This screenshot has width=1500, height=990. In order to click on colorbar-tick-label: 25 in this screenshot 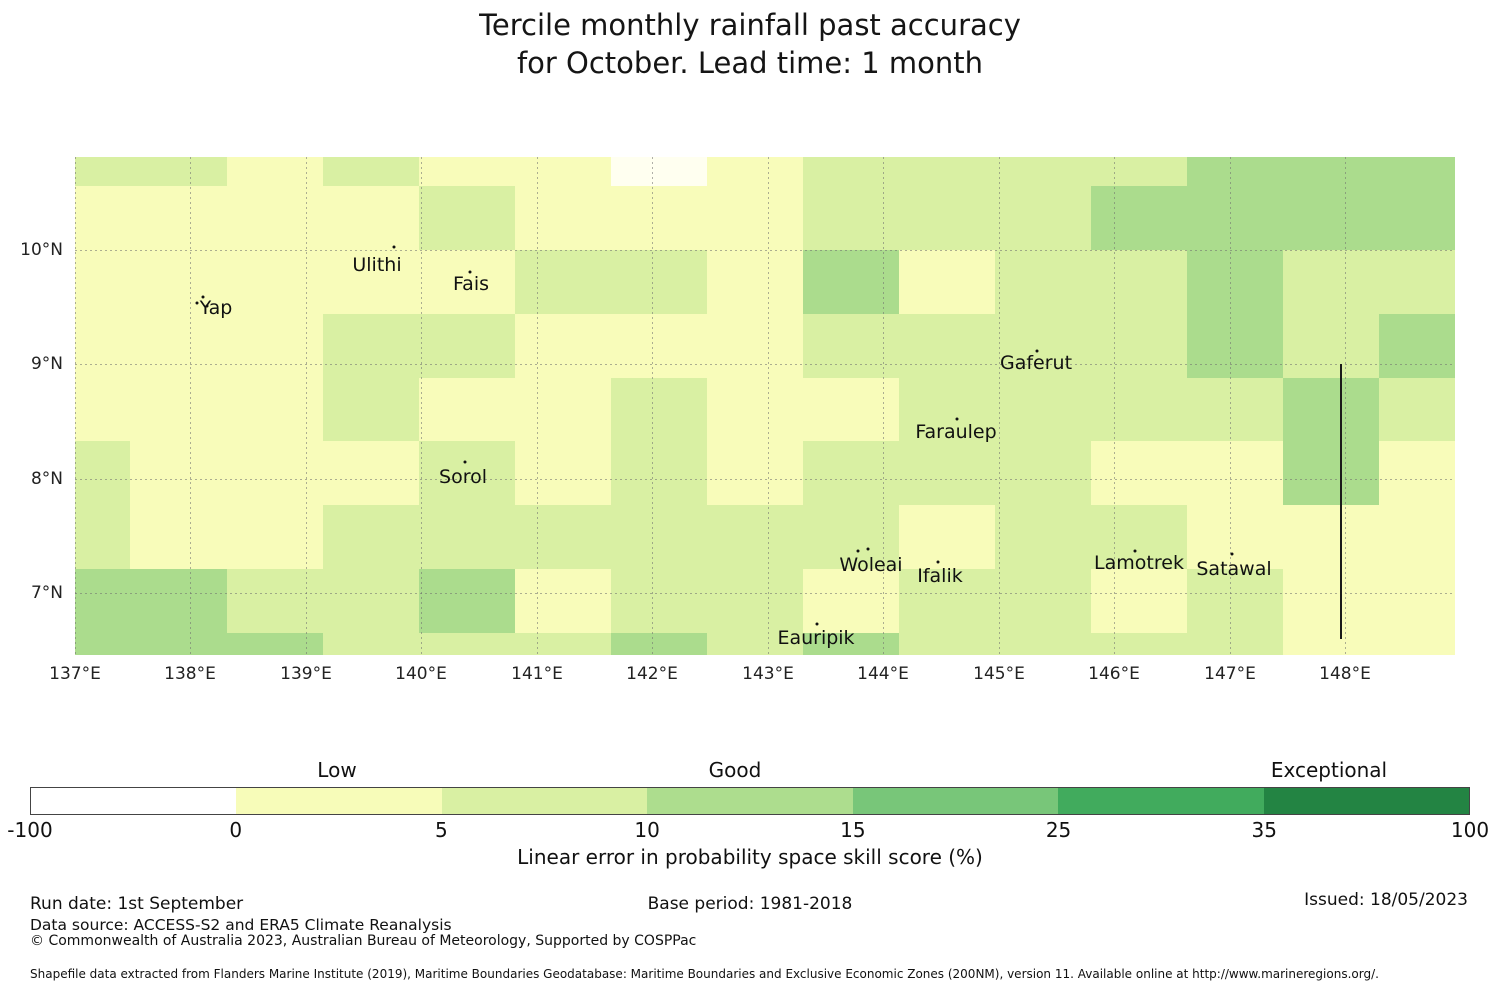, I will do `click(1058, 830)`.